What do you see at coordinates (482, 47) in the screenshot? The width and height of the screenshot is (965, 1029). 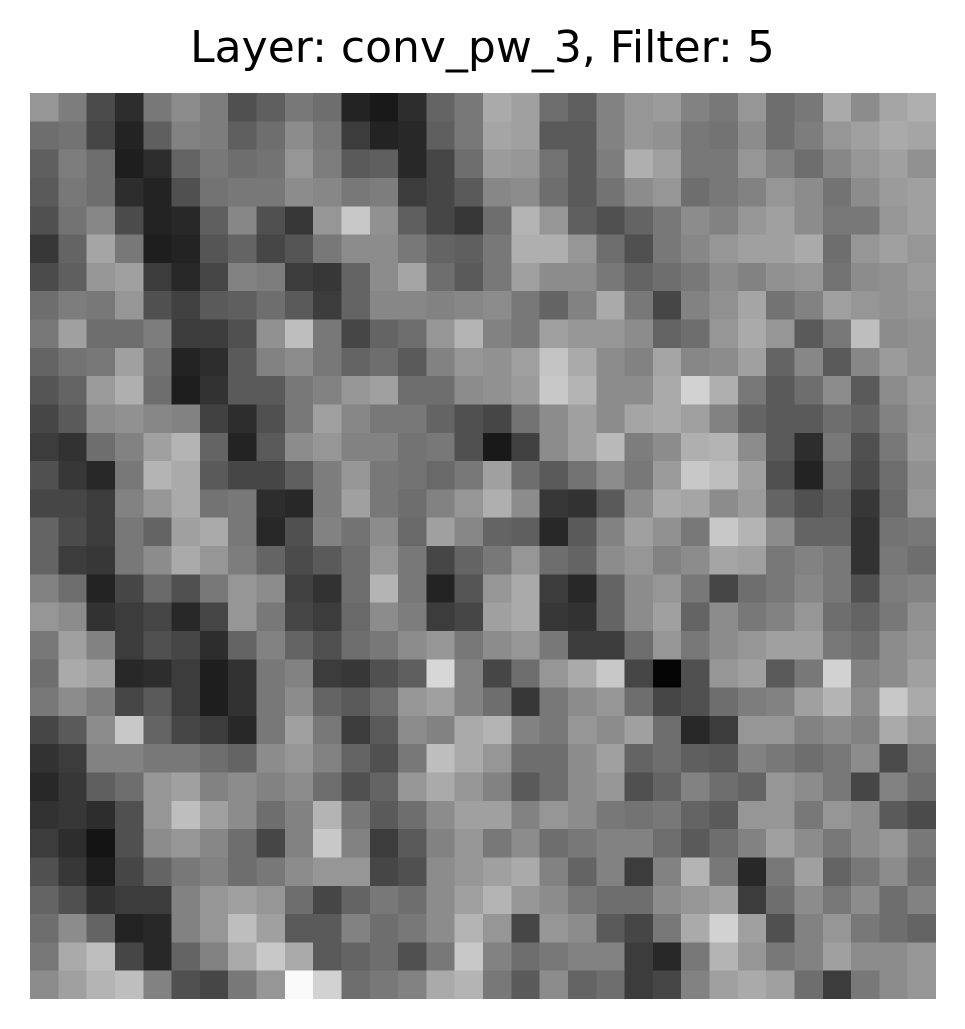 I see `chart-title: Layer: conv_pw_3, Filter: 5` at bounding box center [482, 47].